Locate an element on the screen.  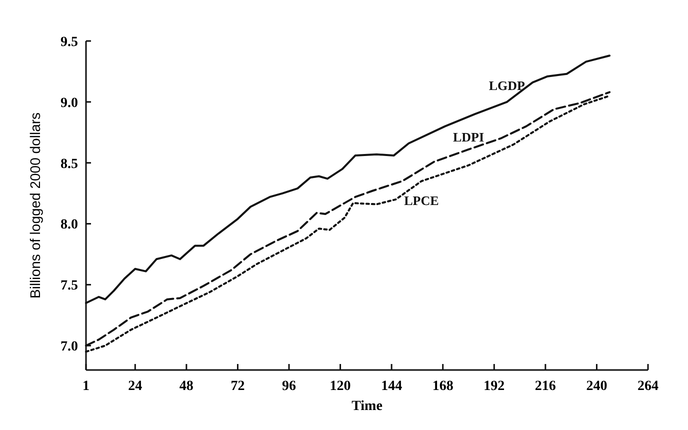
series-label: LGDP is located at coordinates (507, 85).